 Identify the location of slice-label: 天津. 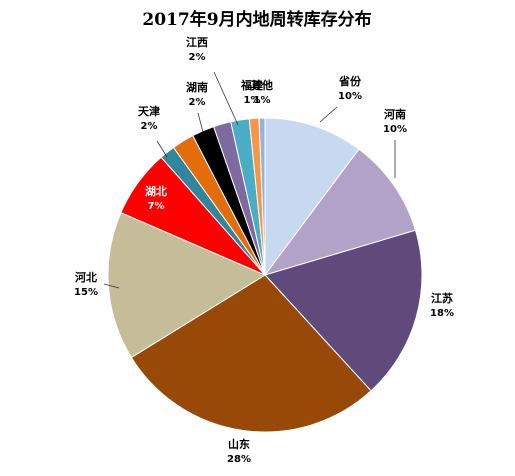
(149, 111).